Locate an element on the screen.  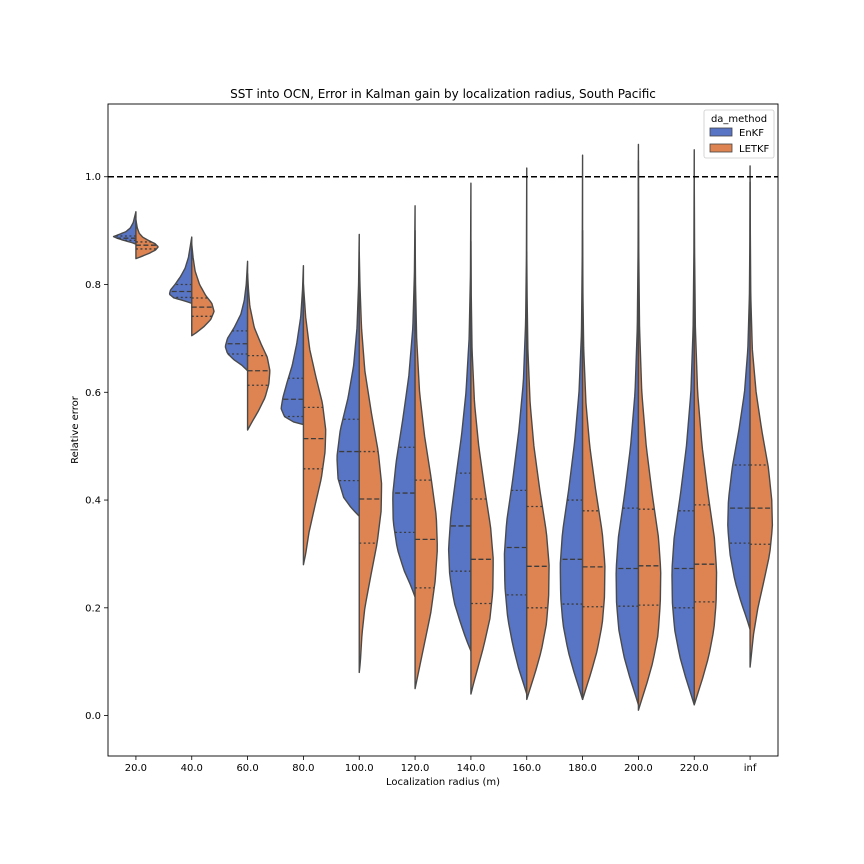
x-tick-label: 220.0 is located at coordinates (694, 768).